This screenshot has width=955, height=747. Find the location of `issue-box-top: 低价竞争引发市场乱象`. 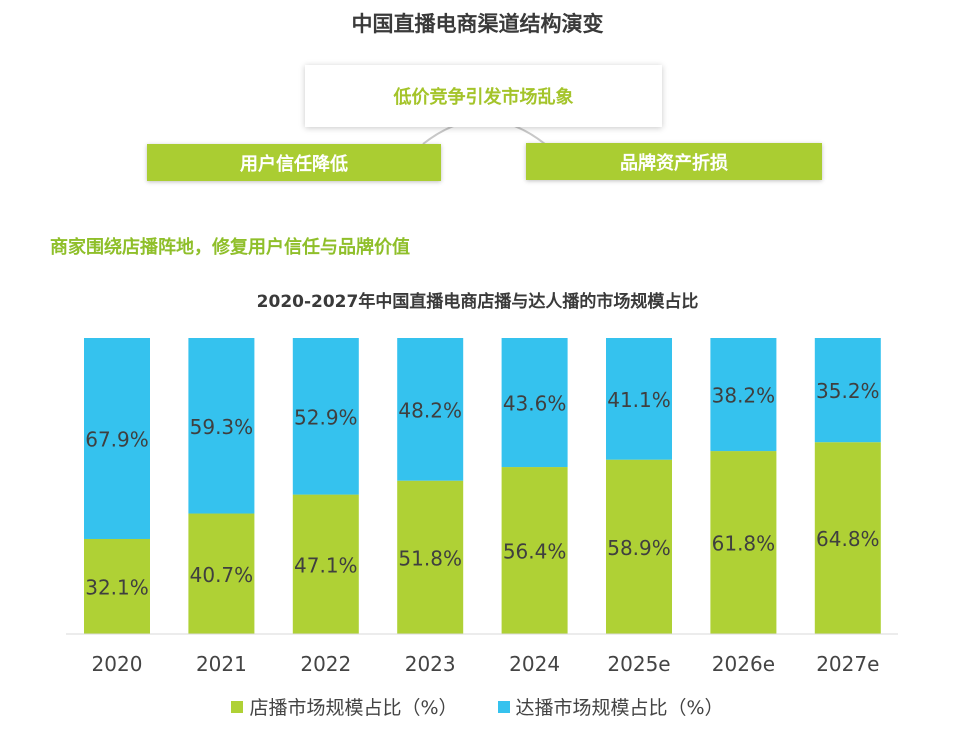

issue-box-top: 低价竞争引发市场乱象 is located at coordinates (483, 96).